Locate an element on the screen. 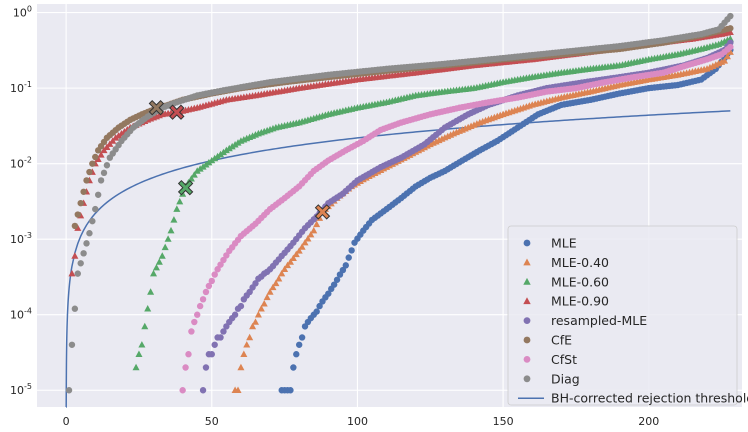 This screenshot has width=748, height=432. y-tick-label: 10⁰ is located at coordinates (22, 12).